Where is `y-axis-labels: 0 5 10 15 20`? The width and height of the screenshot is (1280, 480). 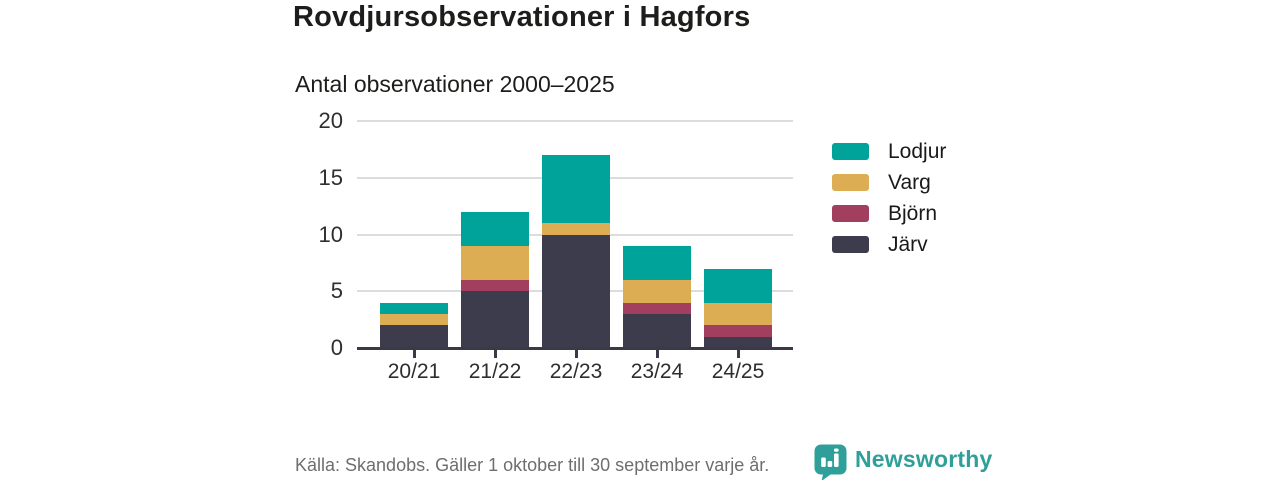
y-axis-labels: 0 5 10 15 20 is located at coordinates (319, 234).